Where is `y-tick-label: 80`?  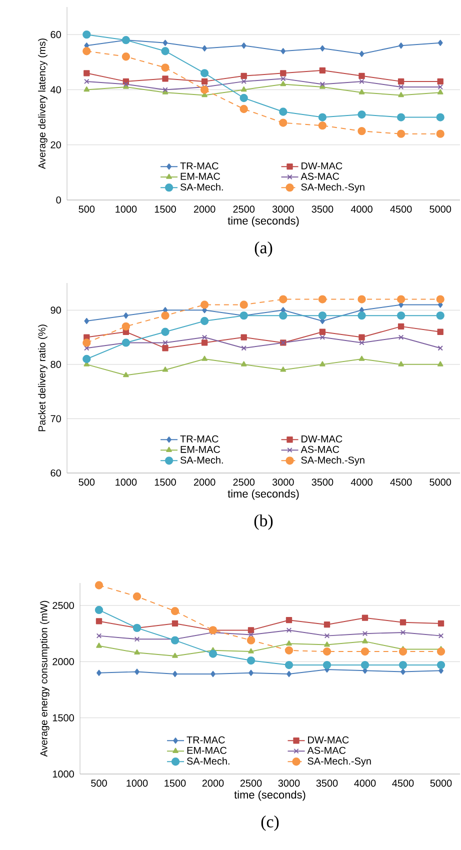
y-tick-label: 80 is located at coordinates (55, 364).